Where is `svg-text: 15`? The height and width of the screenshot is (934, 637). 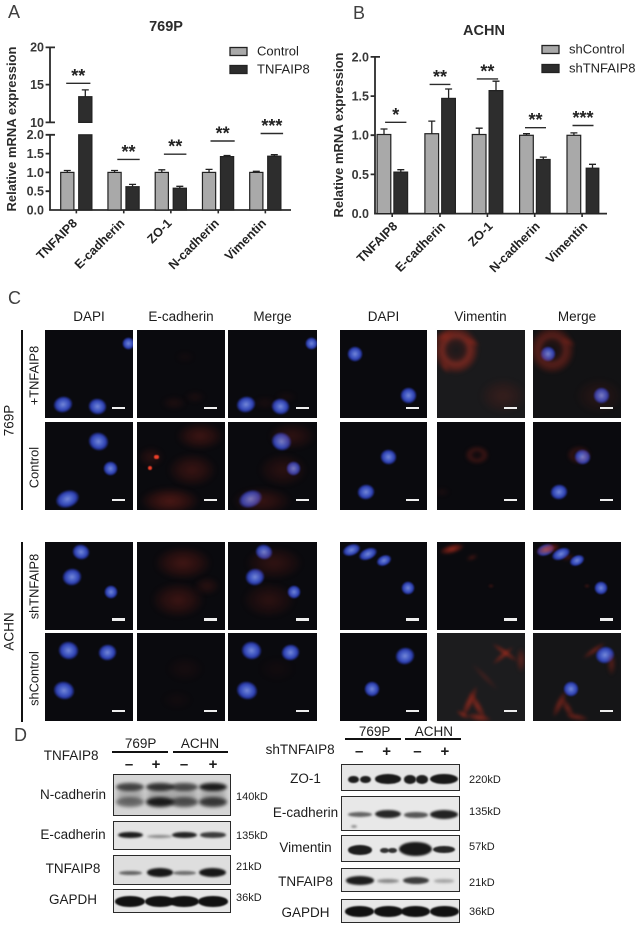 svg-text: 15 is located at coordinates (37, 85).